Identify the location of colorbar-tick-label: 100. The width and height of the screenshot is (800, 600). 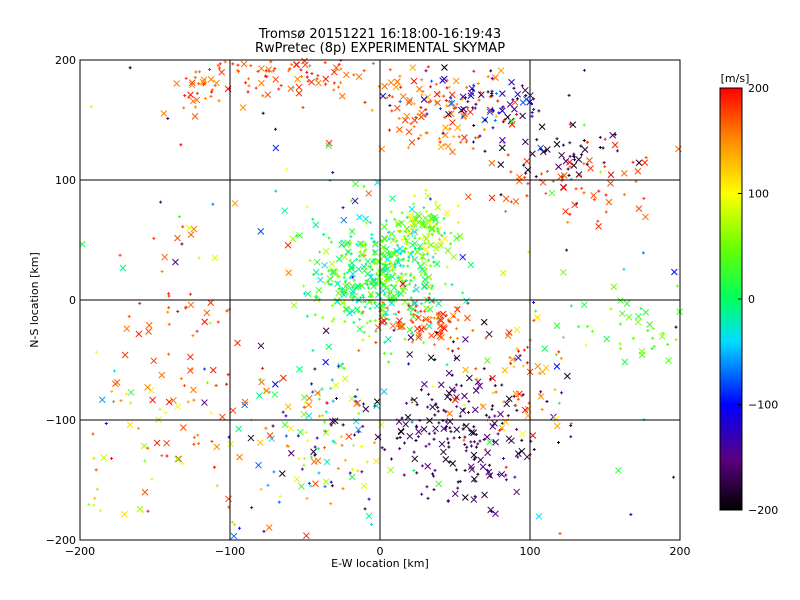
(758, 194).